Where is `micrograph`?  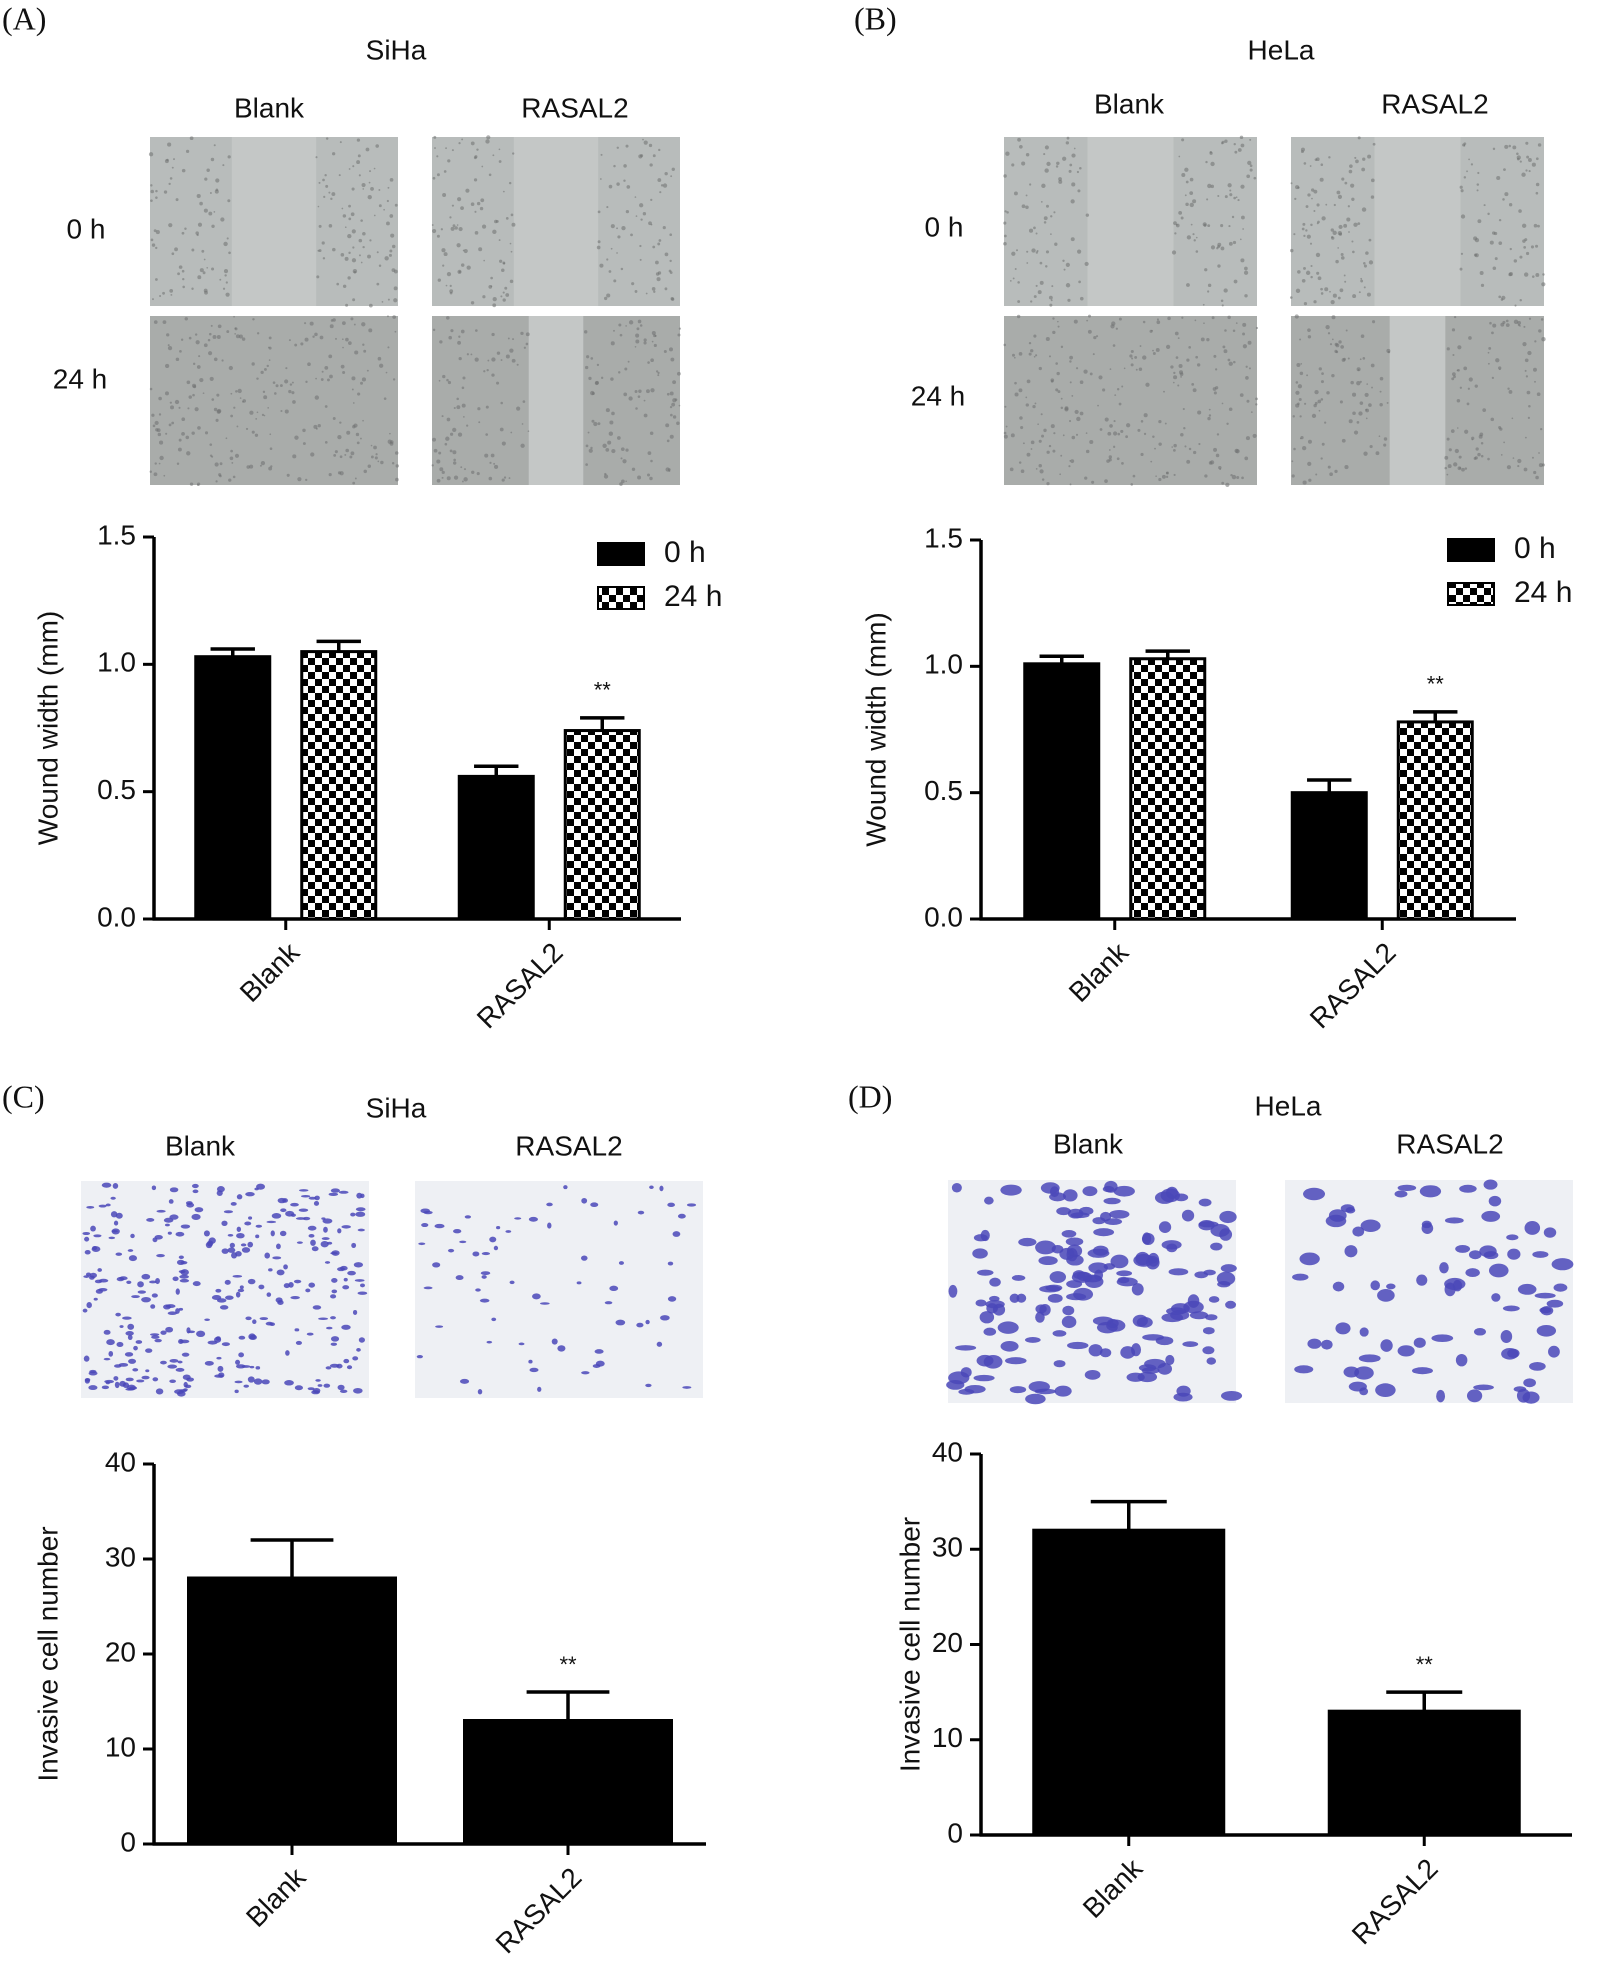
micrograph is located at coordinates (559, 1289).